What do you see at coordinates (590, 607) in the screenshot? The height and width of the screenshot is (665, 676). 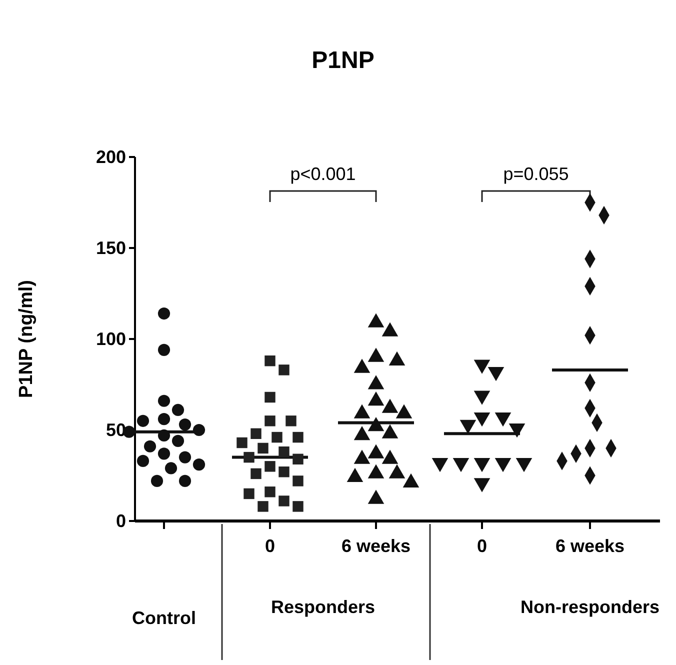 I see `x-axis-title: Non-responders` at bounding box center [590, 607].